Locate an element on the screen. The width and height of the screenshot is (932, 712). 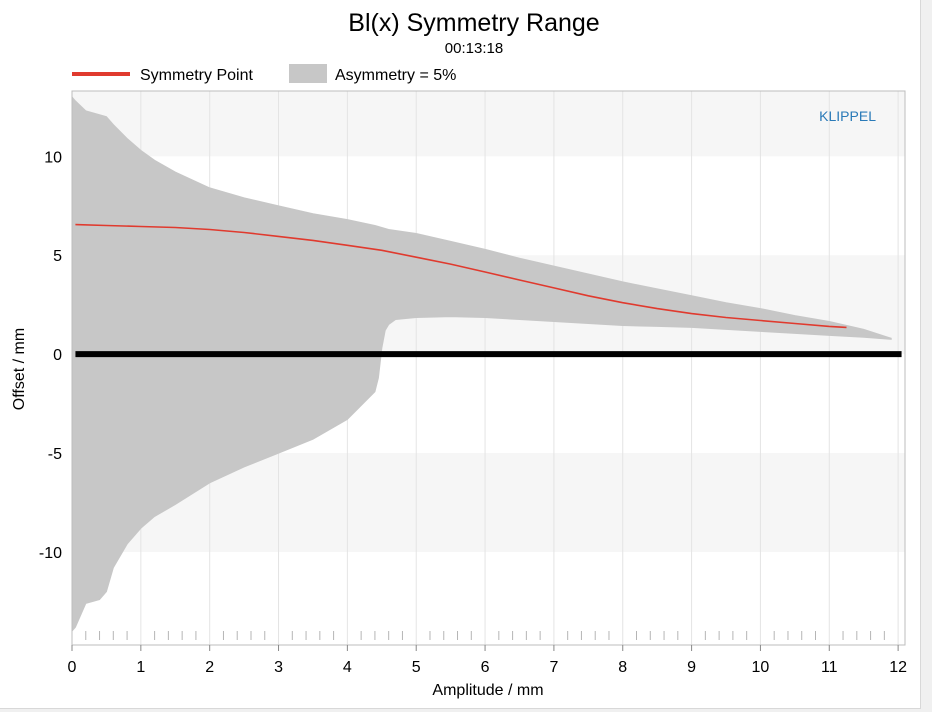
x-tick-label-6: 6 is located at coordinates (485, 667).